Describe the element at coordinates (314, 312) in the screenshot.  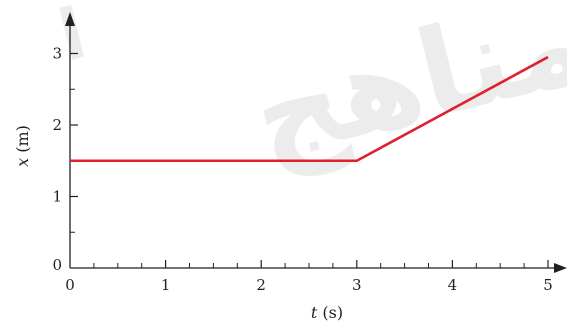
I see `x-axis-label-var: t` at that location.